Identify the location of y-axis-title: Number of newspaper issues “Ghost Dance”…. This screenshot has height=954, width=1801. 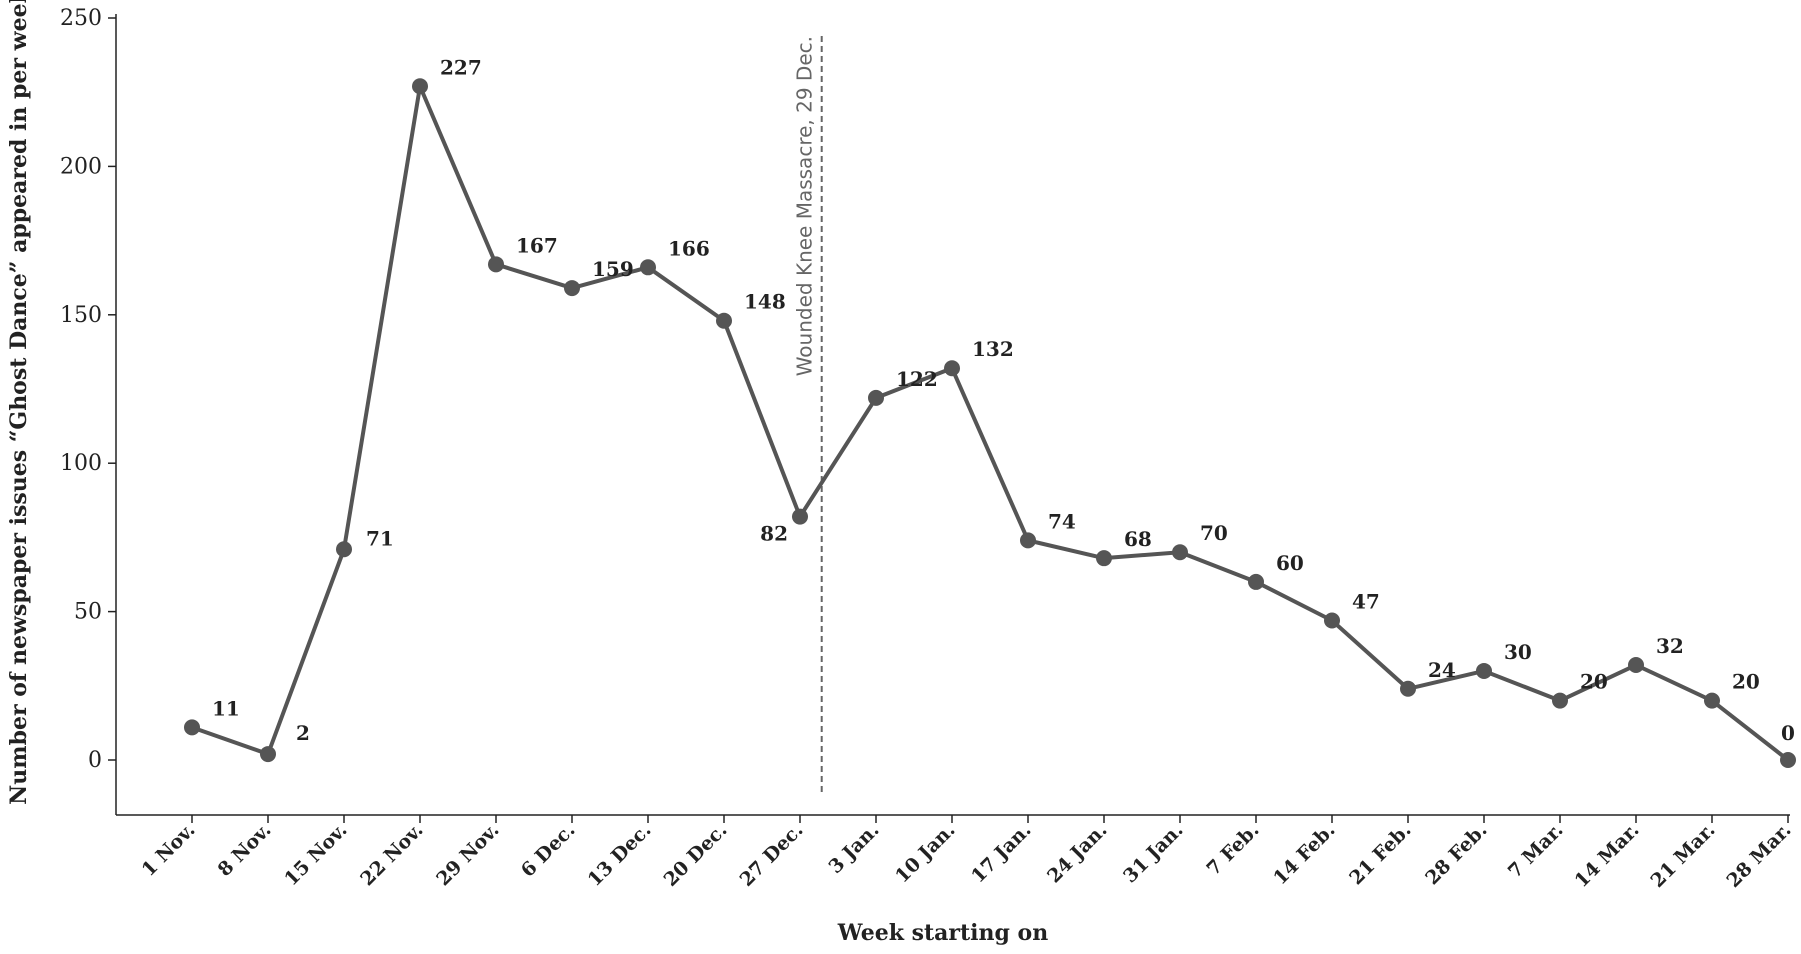
(19, 402).